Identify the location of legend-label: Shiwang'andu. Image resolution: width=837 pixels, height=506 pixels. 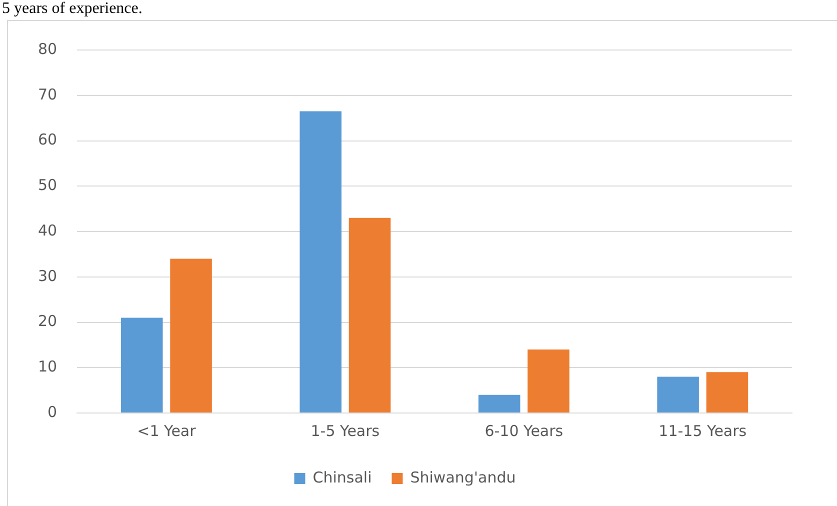
(463, 477).